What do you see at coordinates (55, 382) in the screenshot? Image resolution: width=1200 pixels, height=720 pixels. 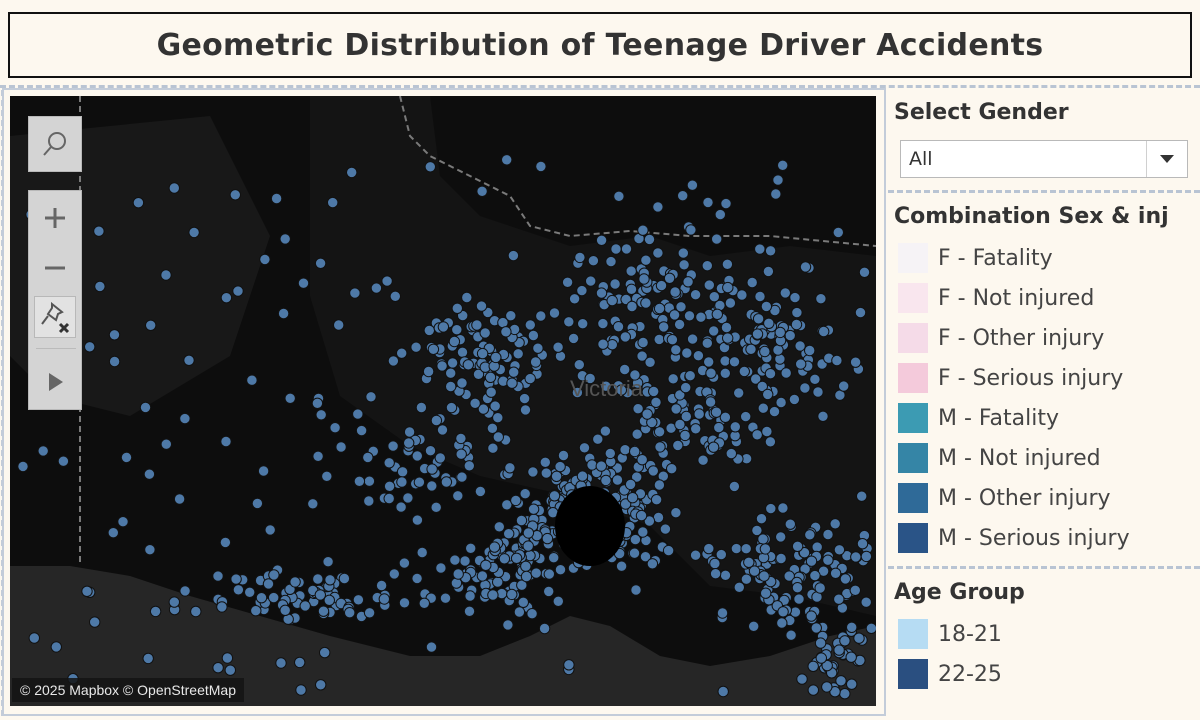 I see `map-toolbar-expand-button` at bounding box center [55, 382].